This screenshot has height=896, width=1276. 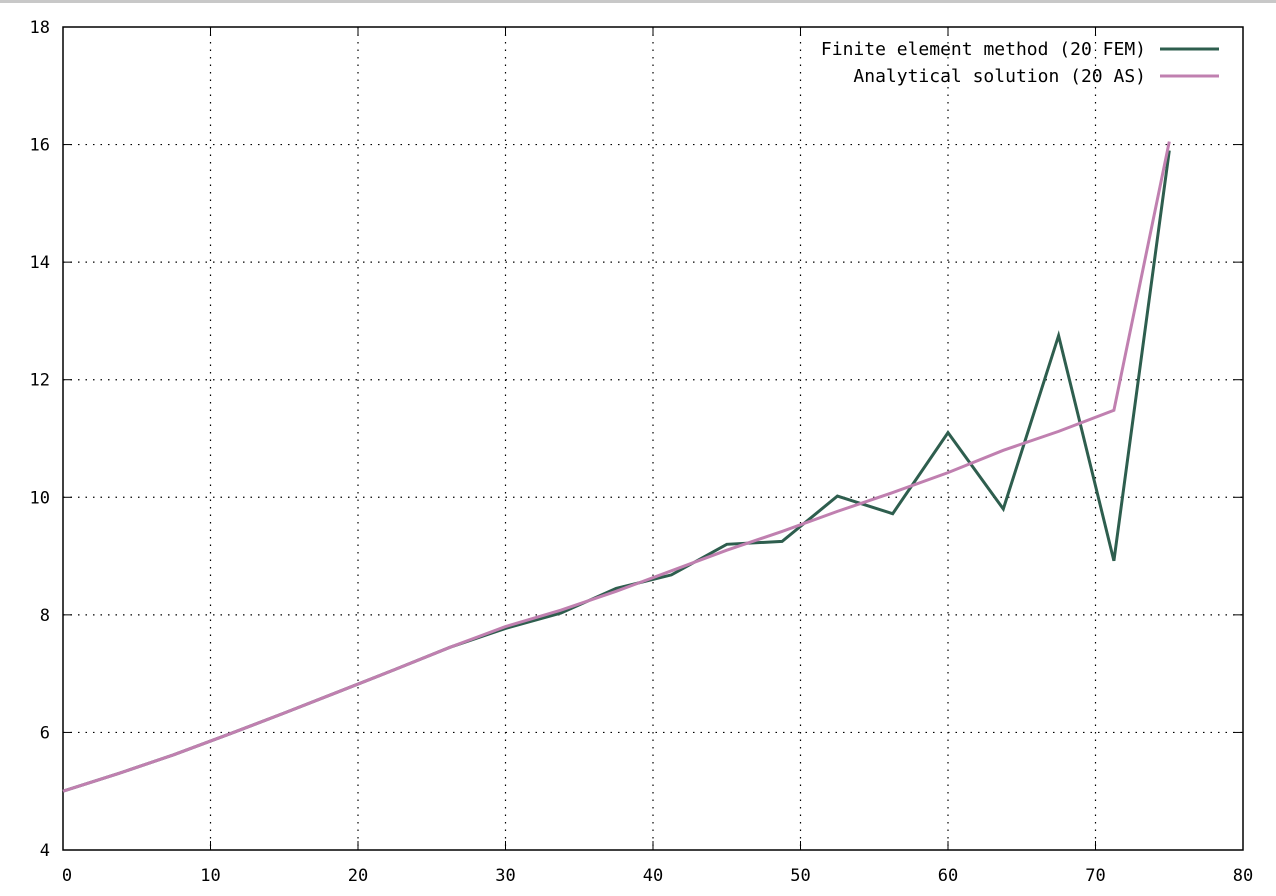 I want to click on legend-label-2: Analytical solution (20 AS), so click(x=999, y=76).